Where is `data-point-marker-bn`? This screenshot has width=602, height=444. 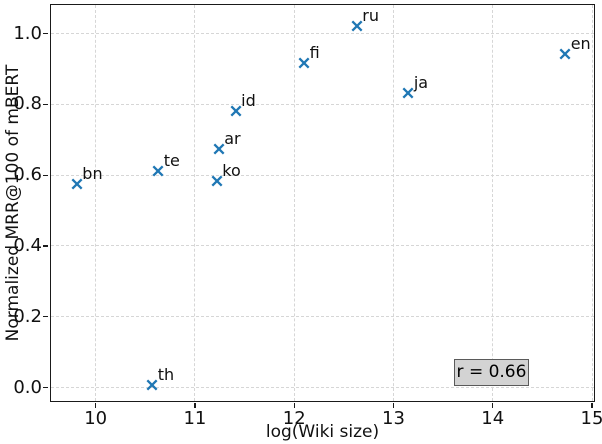
data-point-marker-bn is located at coordinates (77, 182).